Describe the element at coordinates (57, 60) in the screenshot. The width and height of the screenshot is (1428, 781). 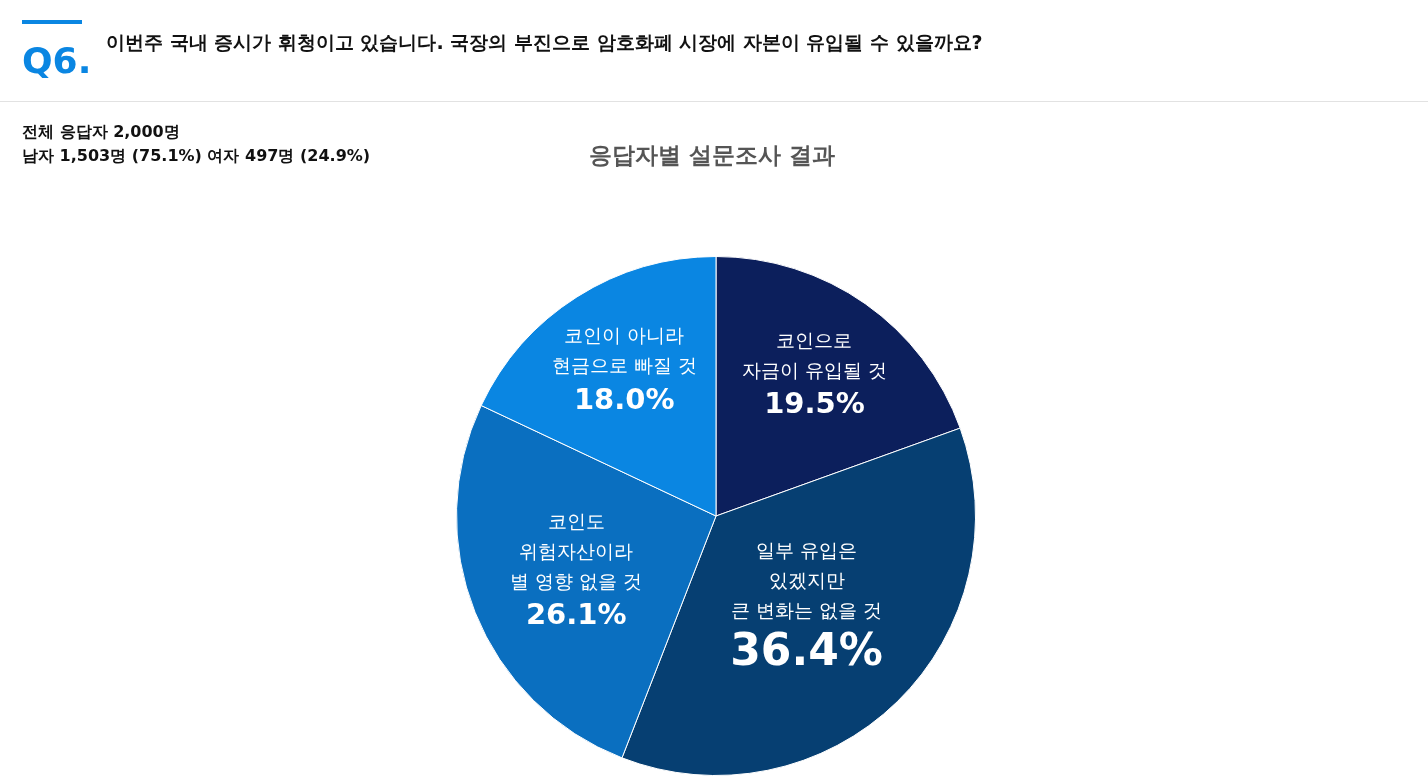
I see `text: Q6.` at that location.